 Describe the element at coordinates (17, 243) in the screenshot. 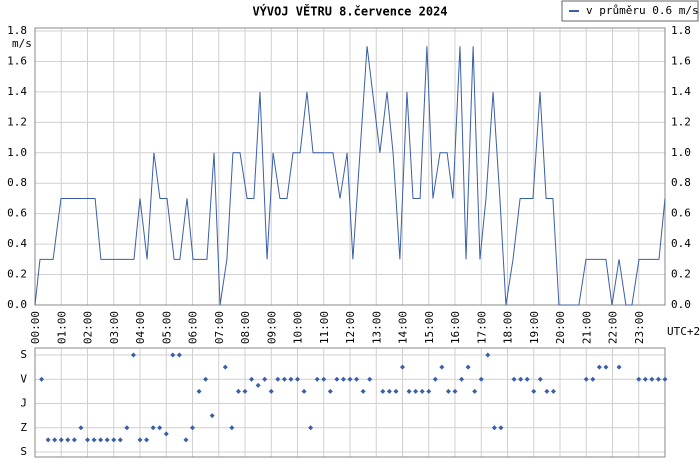

I see `y-tick-label: 0.4` at that location.